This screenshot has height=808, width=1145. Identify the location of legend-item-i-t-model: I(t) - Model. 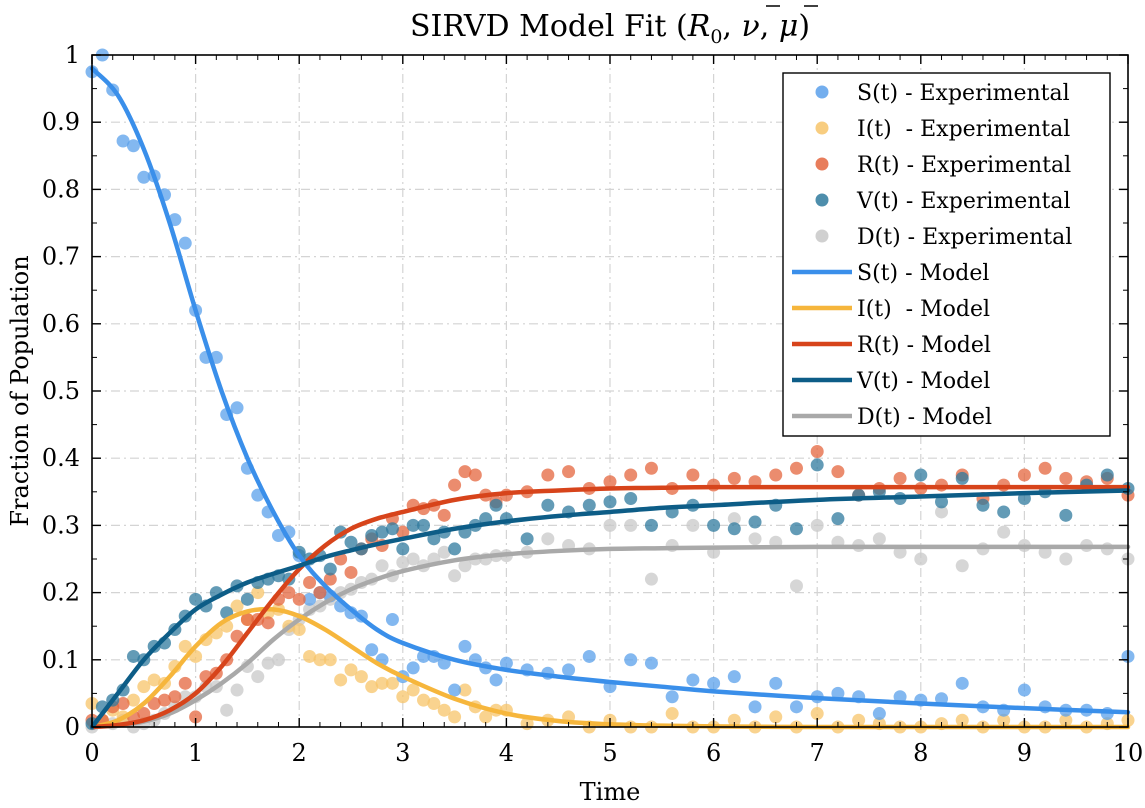
(891, 309).